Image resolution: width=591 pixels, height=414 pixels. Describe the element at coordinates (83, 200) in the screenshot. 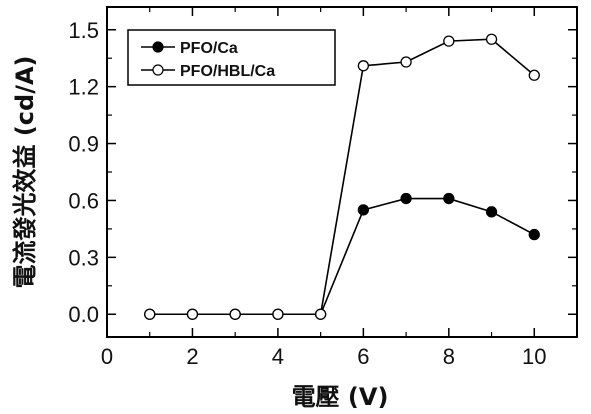

I see `y-tick-label: 0.6` at that location.